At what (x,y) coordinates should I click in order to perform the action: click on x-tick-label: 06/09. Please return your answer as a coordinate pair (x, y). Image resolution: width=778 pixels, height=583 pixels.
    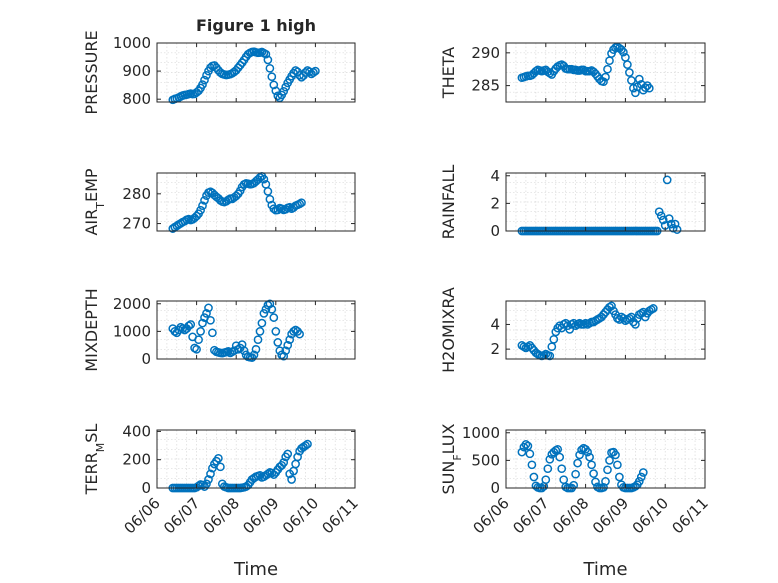
    Looking at the image, I should click on (610, 515).